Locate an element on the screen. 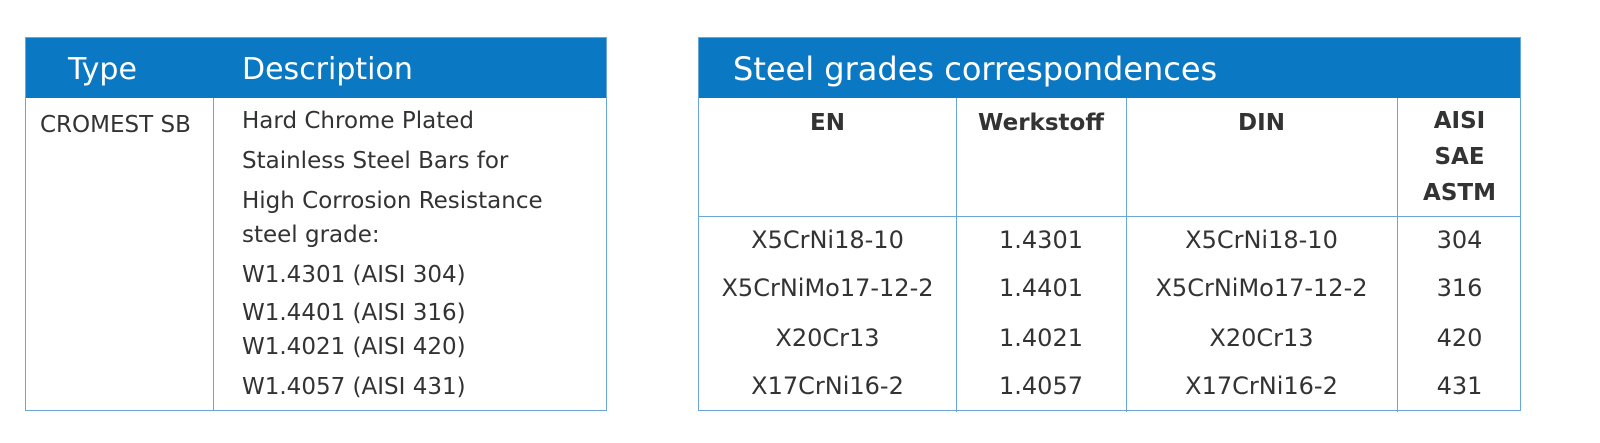 The image size is (1600, 443). type-cell: CROMEST SB is located at coordinates (115, 125).